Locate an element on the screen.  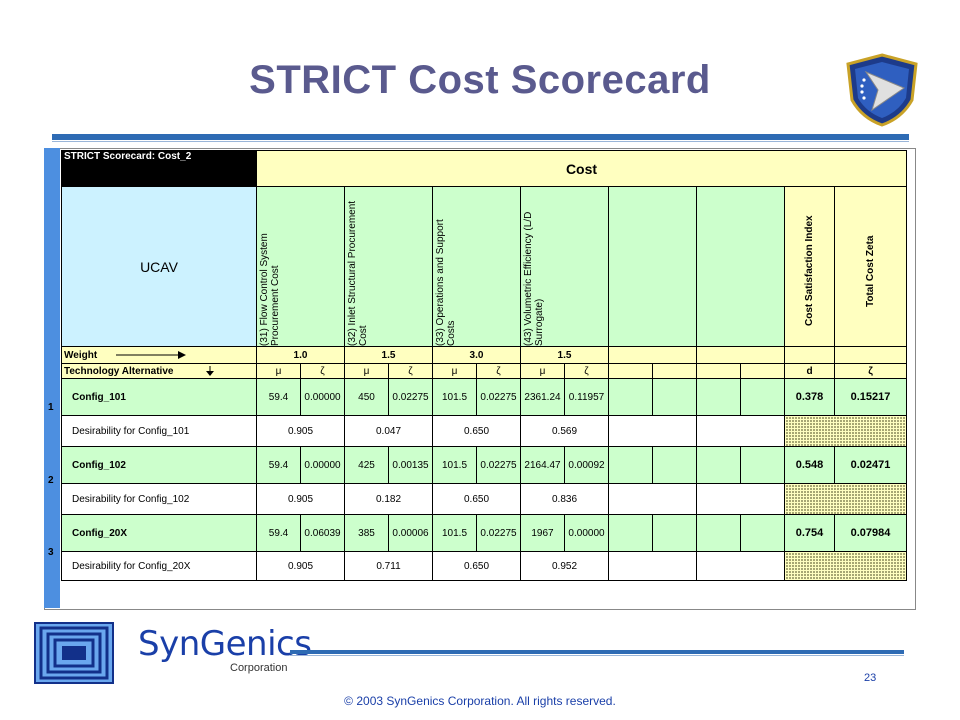
footer-divider is located at coordinates (597, 652).